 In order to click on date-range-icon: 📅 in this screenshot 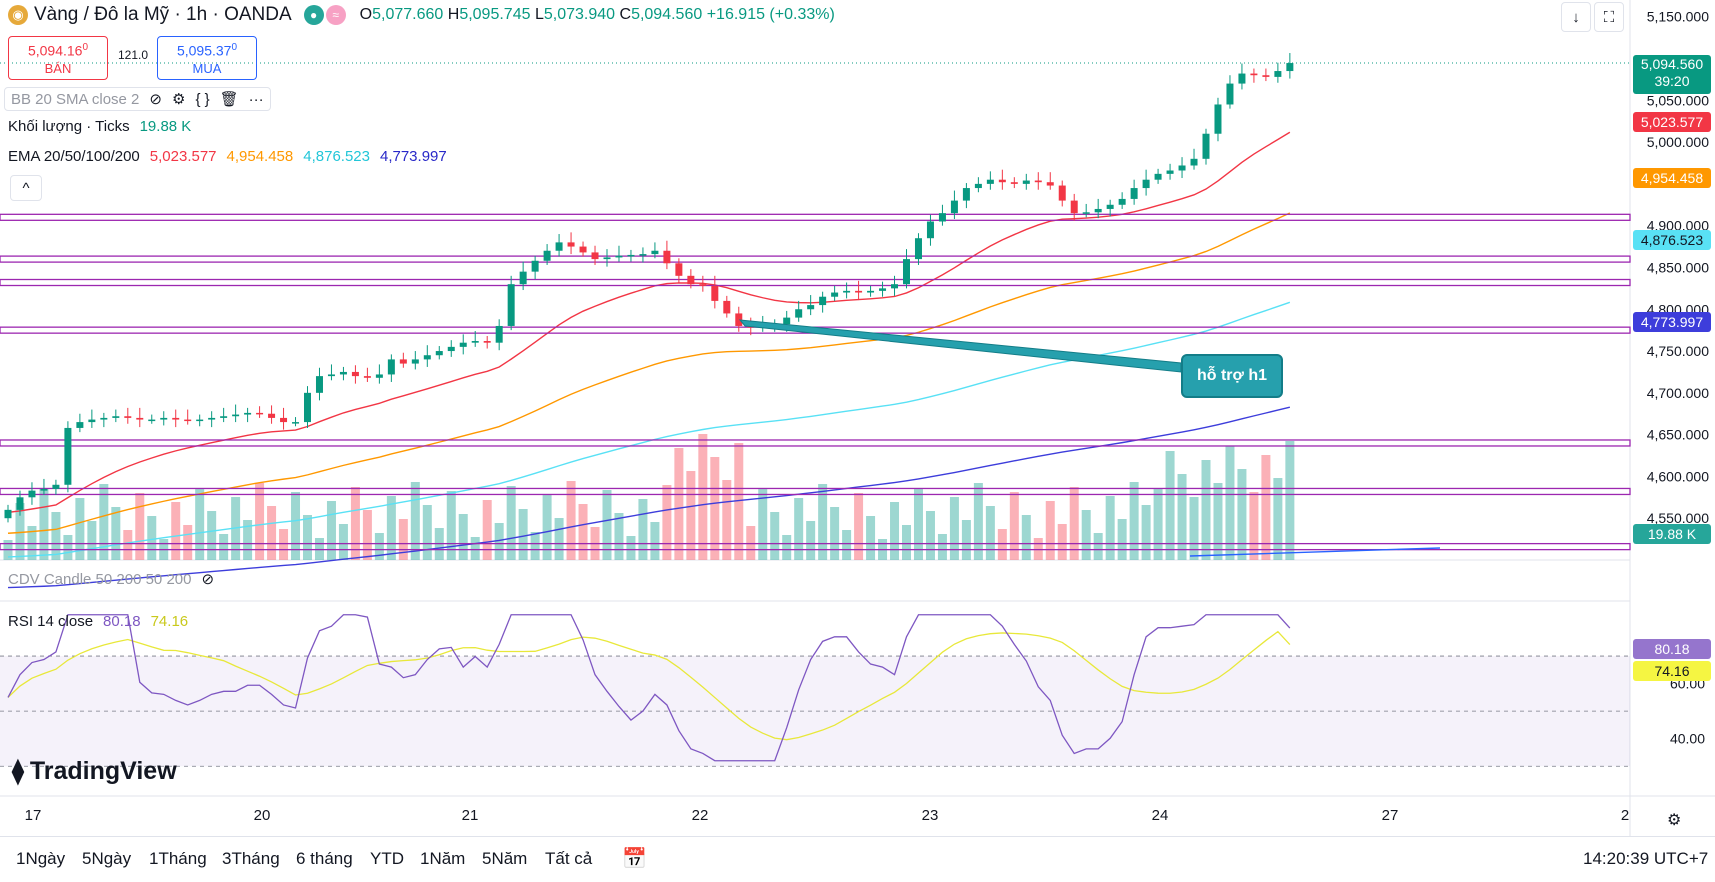, I will do `click(634, 859)`.